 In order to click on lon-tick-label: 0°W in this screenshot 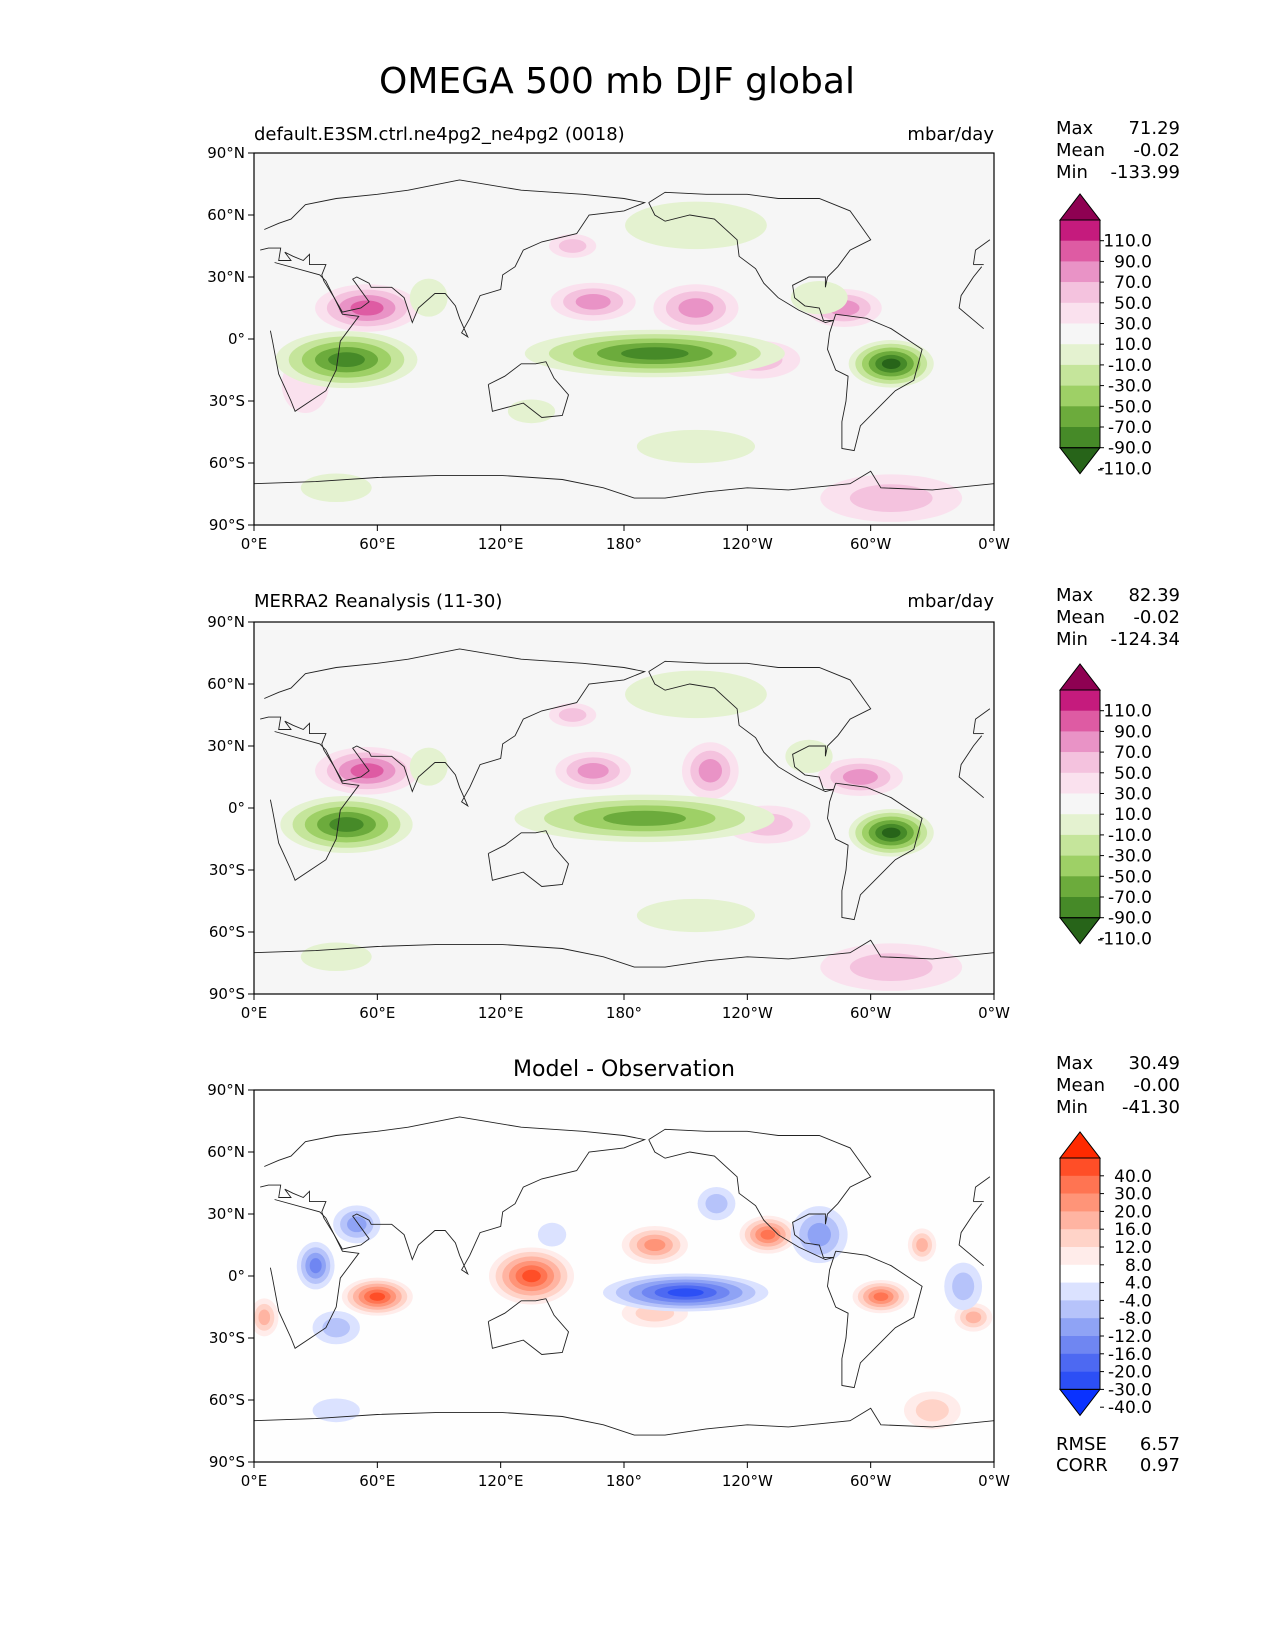, I will do `click(994, 544)`.